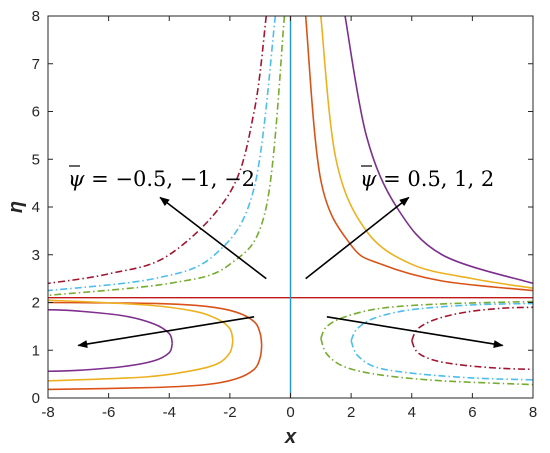  I want to click on x-tick-label-2: 2, so click(351, 412).